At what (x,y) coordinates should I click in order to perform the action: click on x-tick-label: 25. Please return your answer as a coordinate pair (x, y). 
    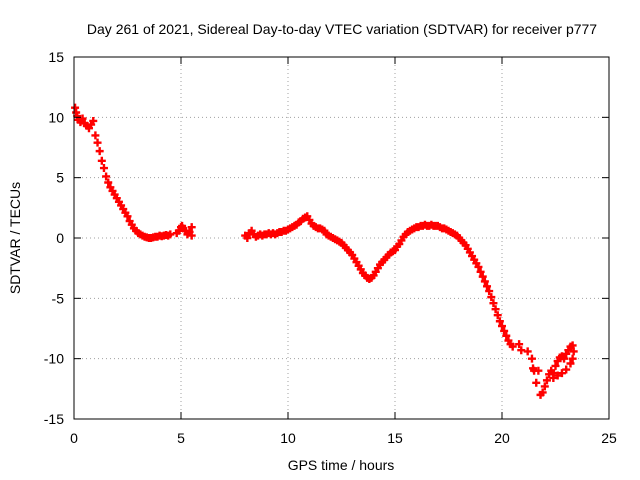
    Looking at the image, I should click on (609, 438).